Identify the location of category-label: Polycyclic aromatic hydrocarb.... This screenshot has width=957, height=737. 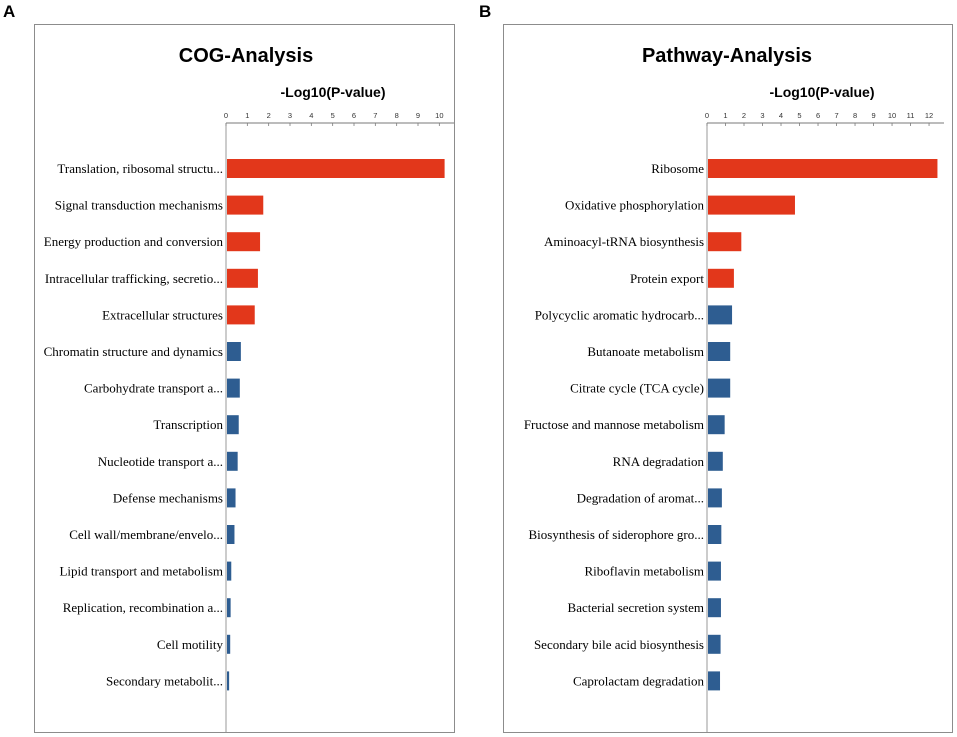
(619, 314).